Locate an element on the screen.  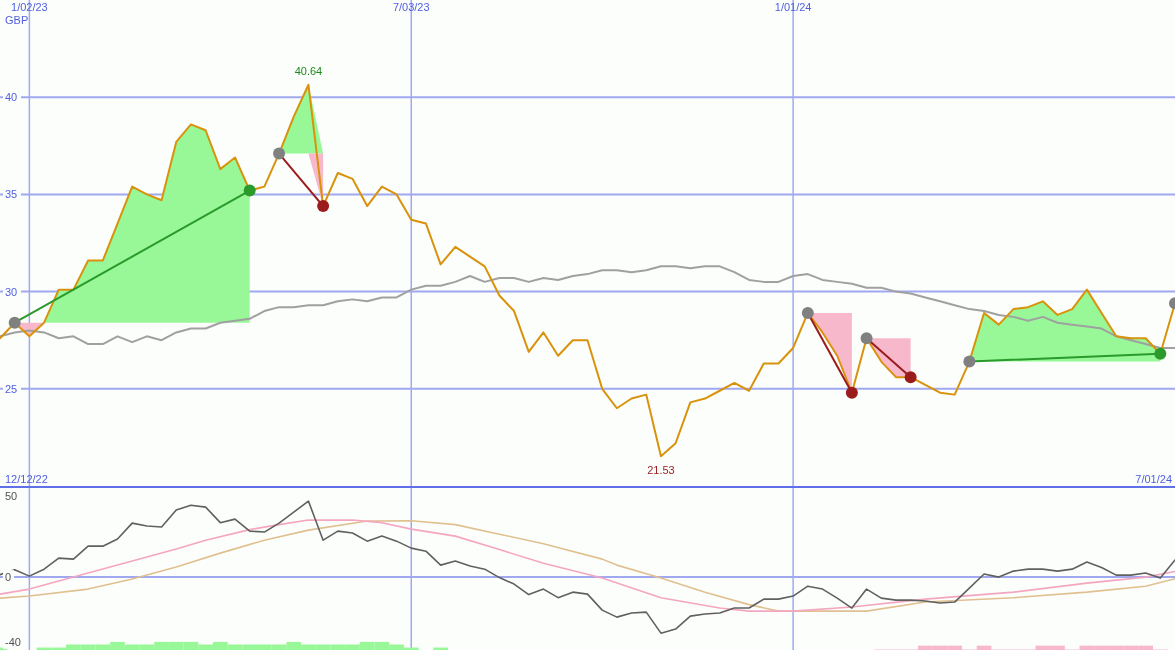
annotation: 21.53 is located at coordinates (661, 470).